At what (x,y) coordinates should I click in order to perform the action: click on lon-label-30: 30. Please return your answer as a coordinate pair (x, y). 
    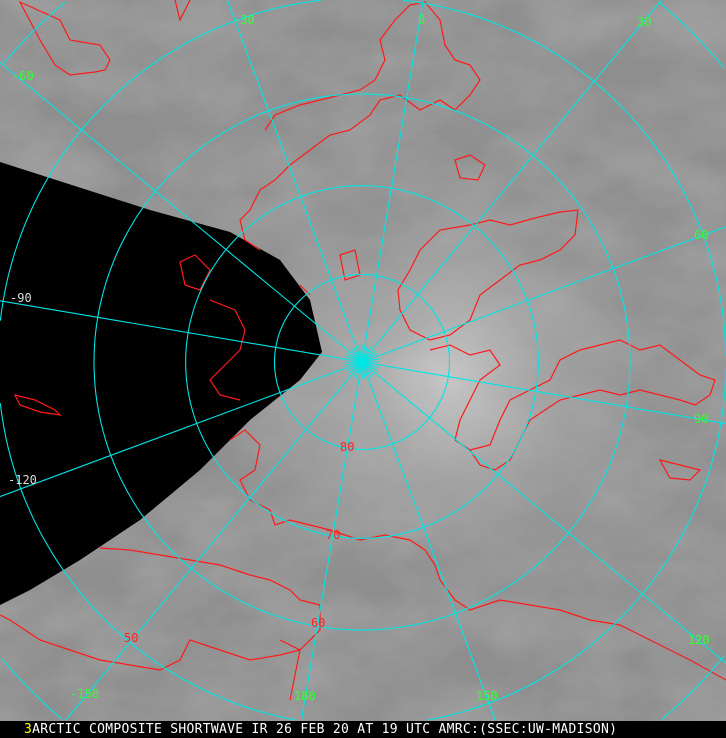
    Looking at the image, I should click on (644, 22).